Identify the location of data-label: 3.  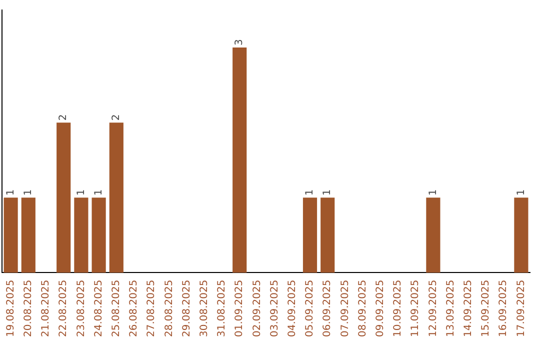
(240, 42).